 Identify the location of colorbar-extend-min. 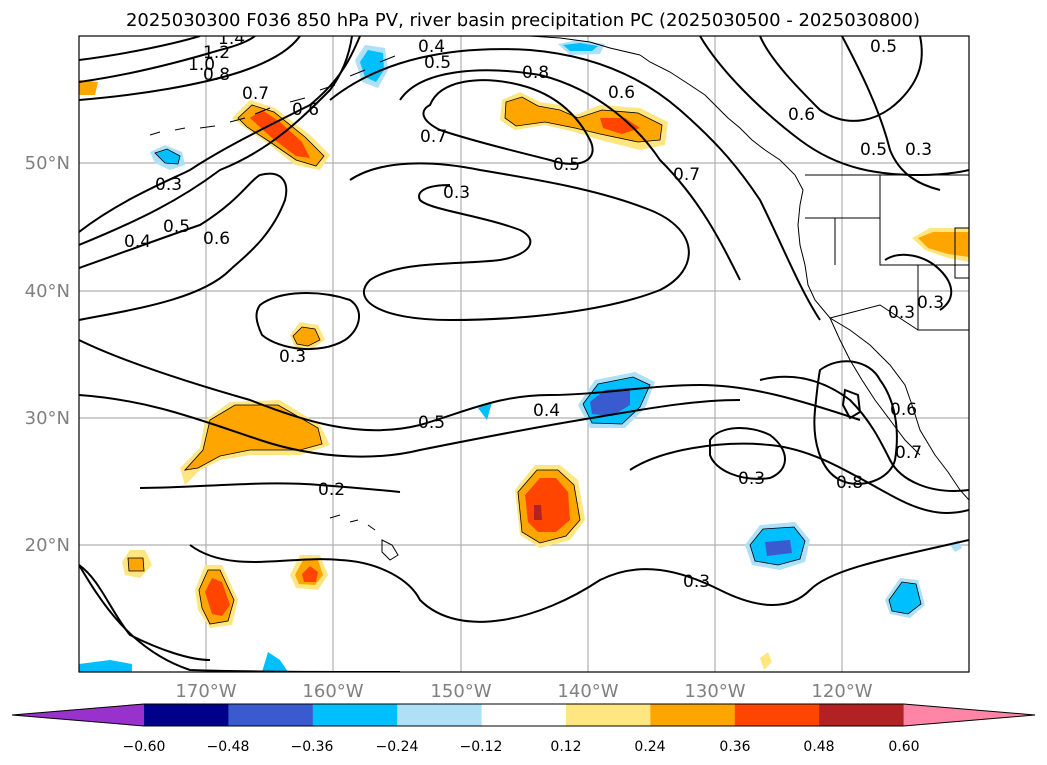
(78, 715).